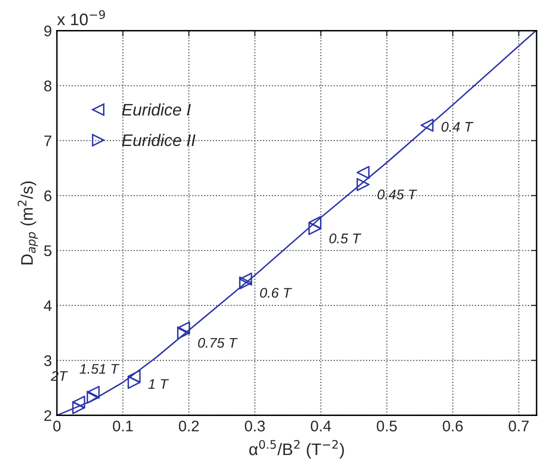 The height and width of the screenshot is (472, 542). What do you see at coordinates (518, 426) in the screenshot?
I see `x-tick-label: 0.7` at bounding box center [518, 426].